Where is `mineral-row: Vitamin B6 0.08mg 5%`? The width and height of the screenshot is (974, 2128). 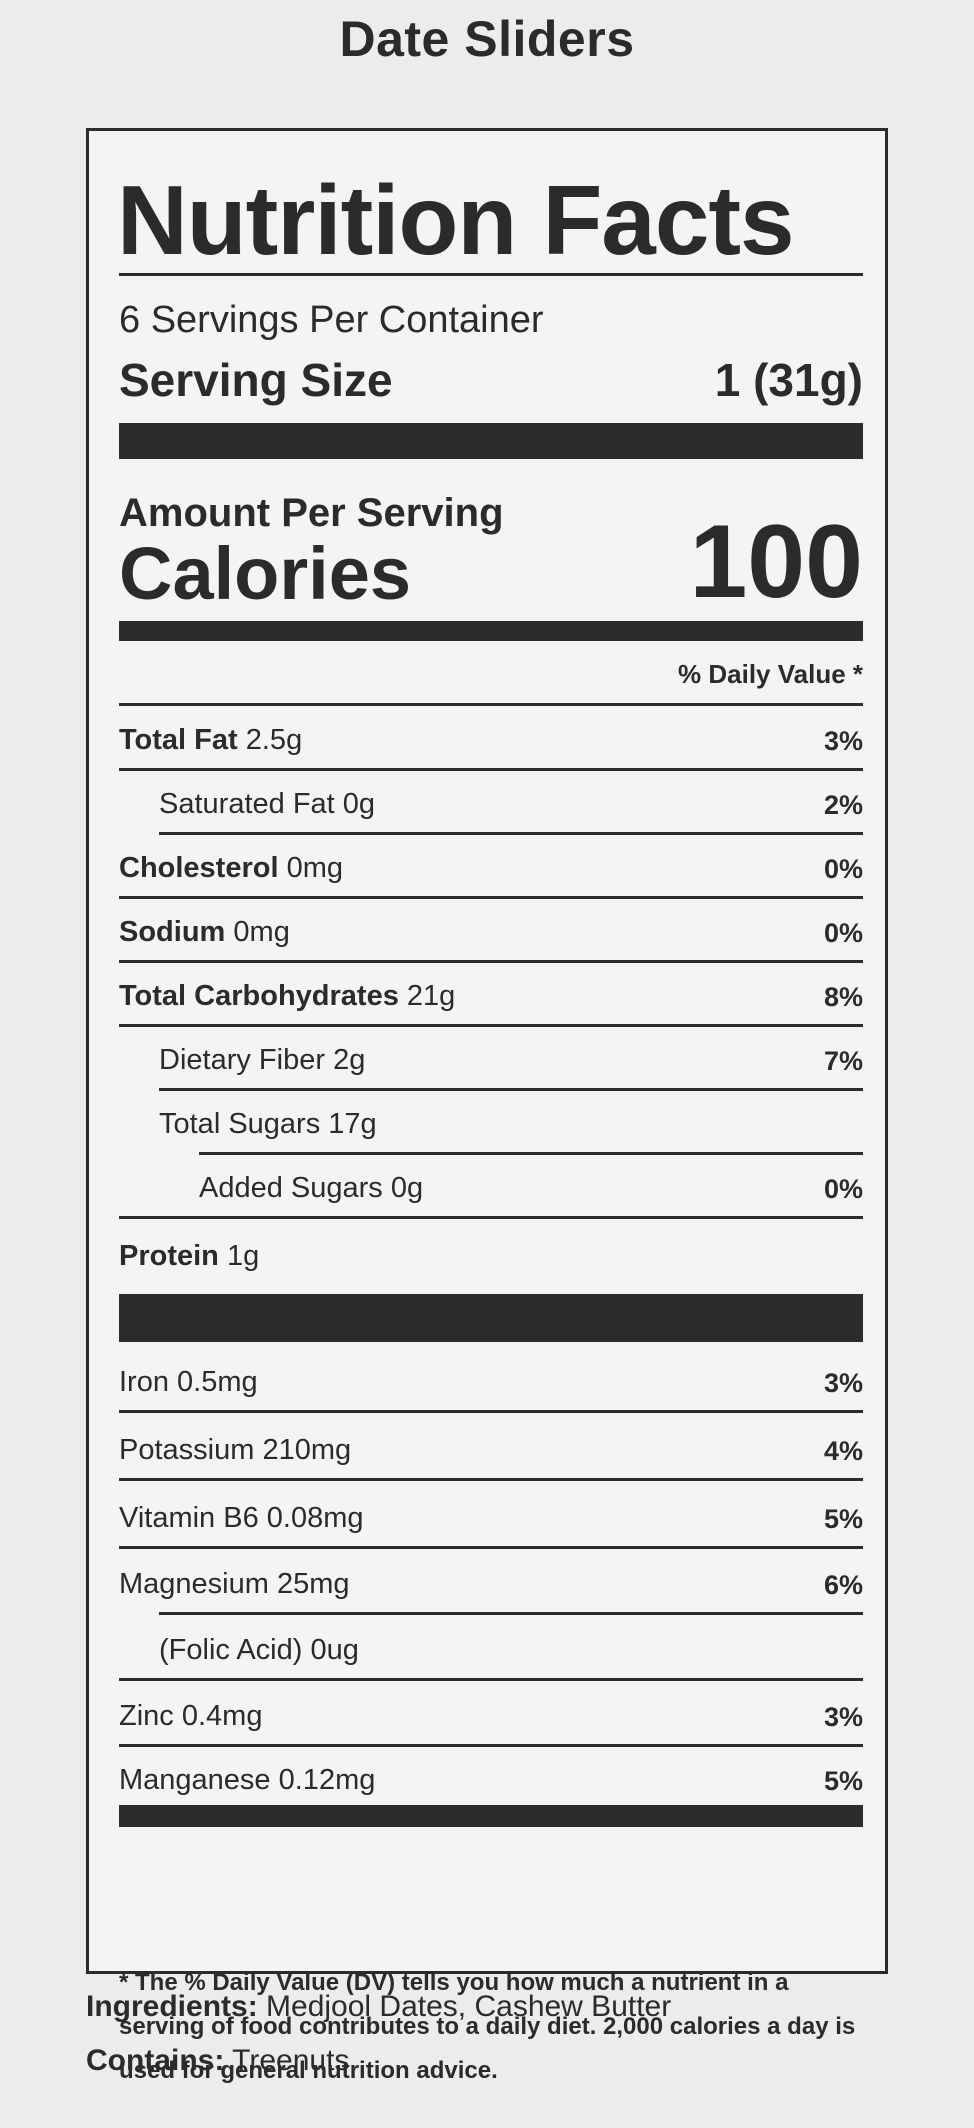 mineral-row: Vitamin B6 0.08mg 5% is located at coordinates (491, 1517).